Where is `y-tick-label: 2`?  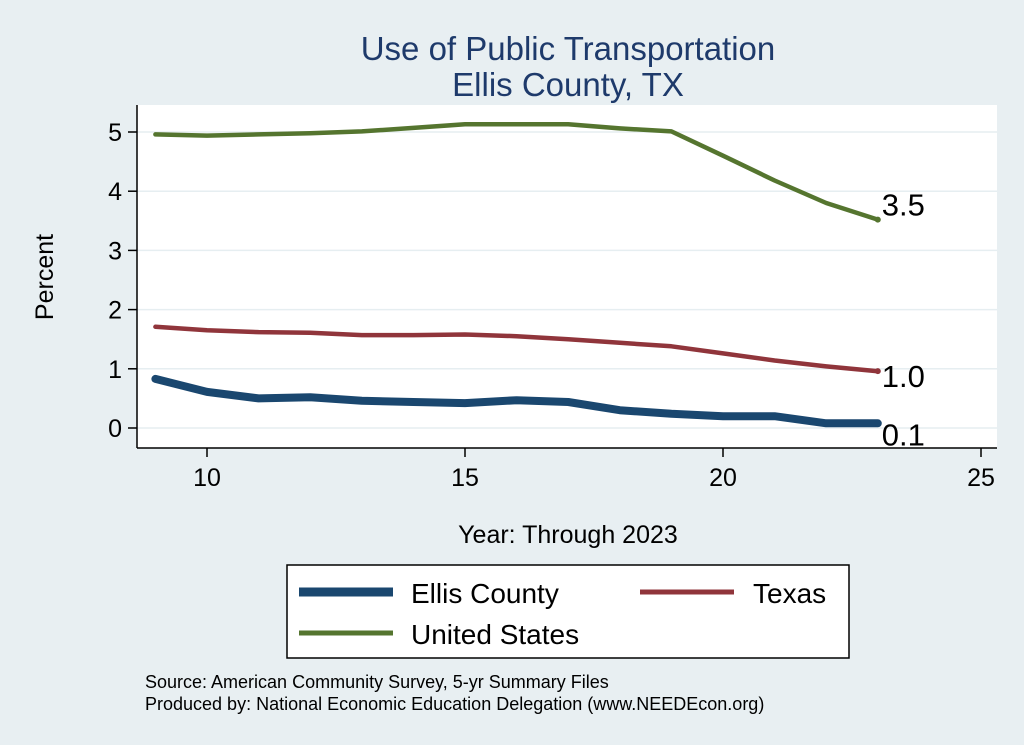 y-tick-label: 2 is located at coordinates (115, 311).